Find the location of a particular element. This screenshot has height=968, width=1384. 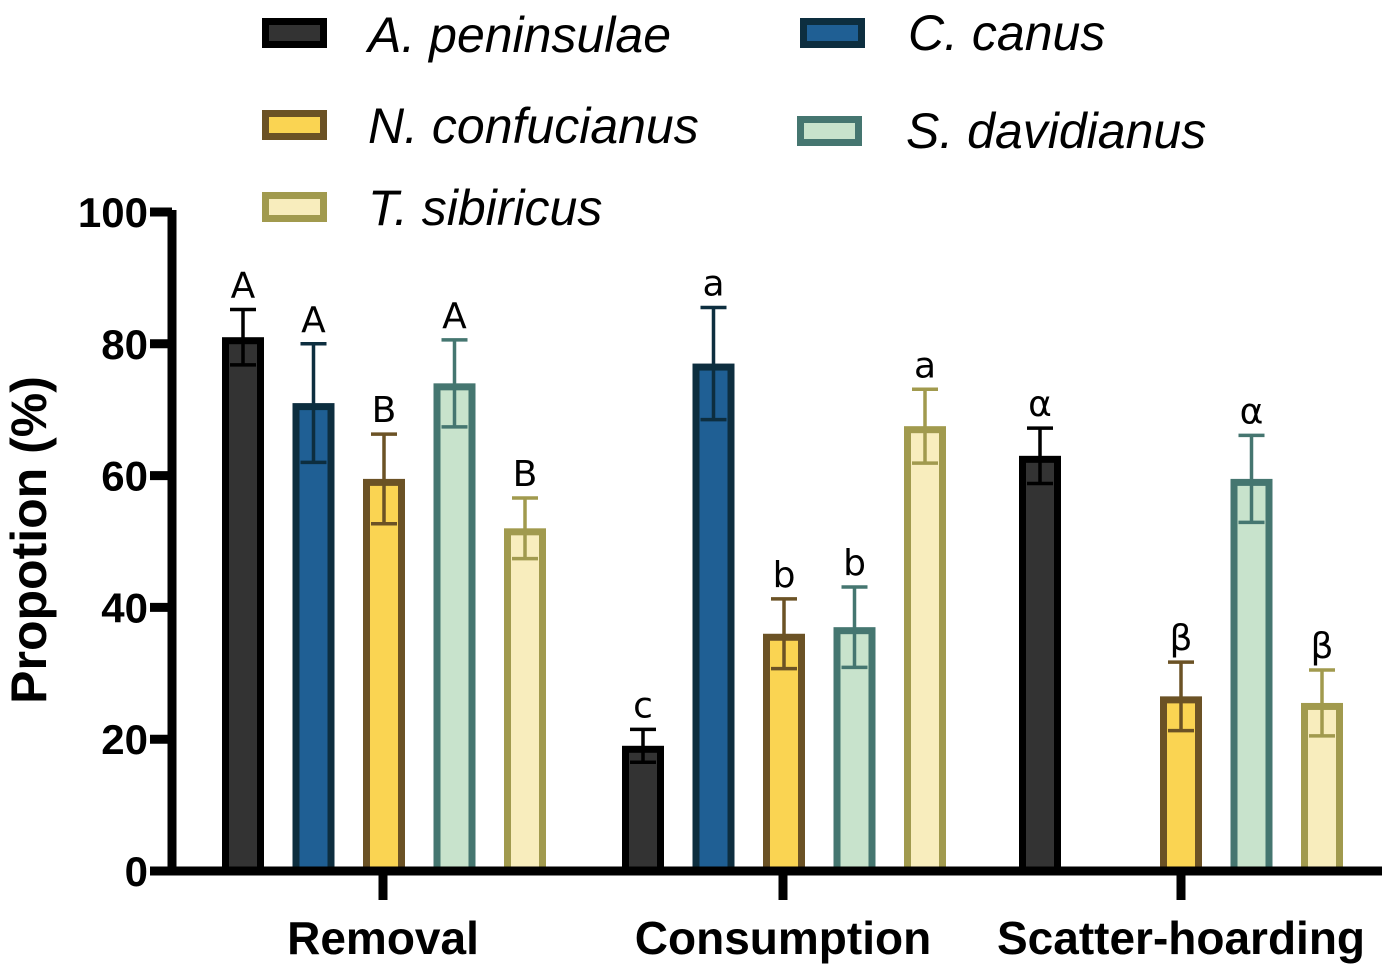

x-ticks: Removal Consumption Scatter-hoarding is located at coordinates (826, 917).